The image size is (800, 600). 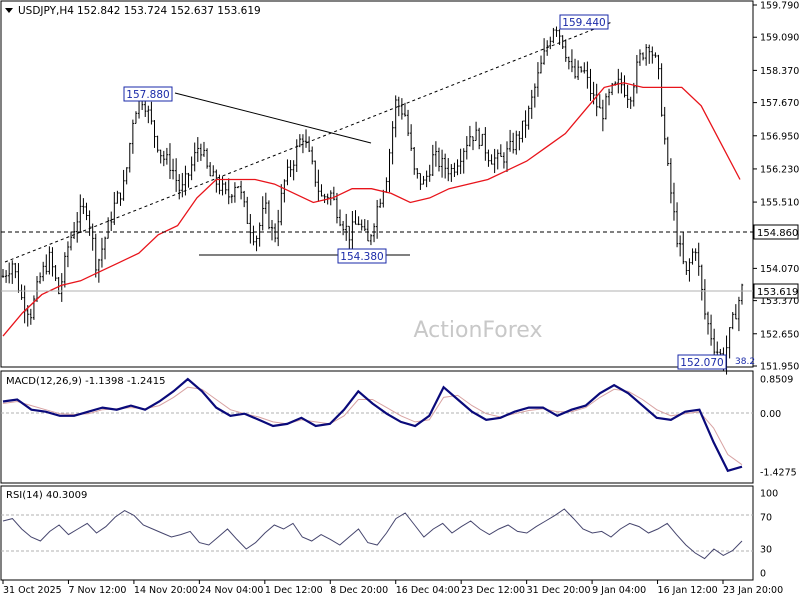 I want to click on fibonacci-label: 38.2, so click(x=745, y=362).